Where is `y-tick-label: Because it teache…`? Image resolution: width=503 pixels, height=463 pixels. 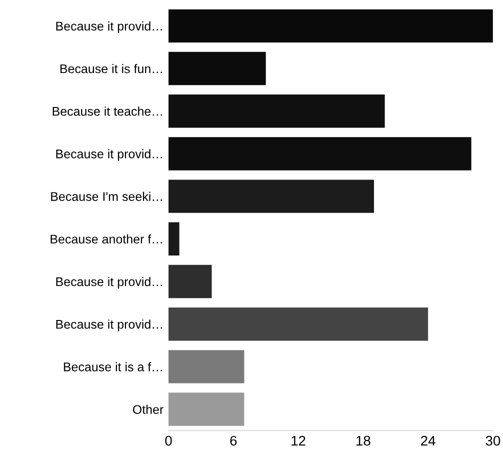
y-tick-label: Because it teache… is located at coordinates (107, 111).